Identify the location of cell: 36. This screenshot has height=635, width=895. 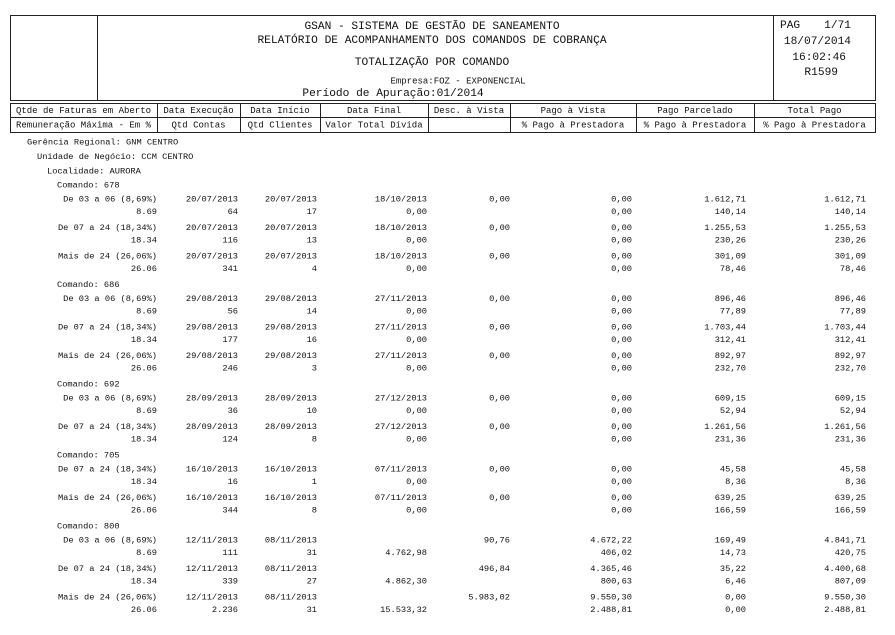
(233, 411).